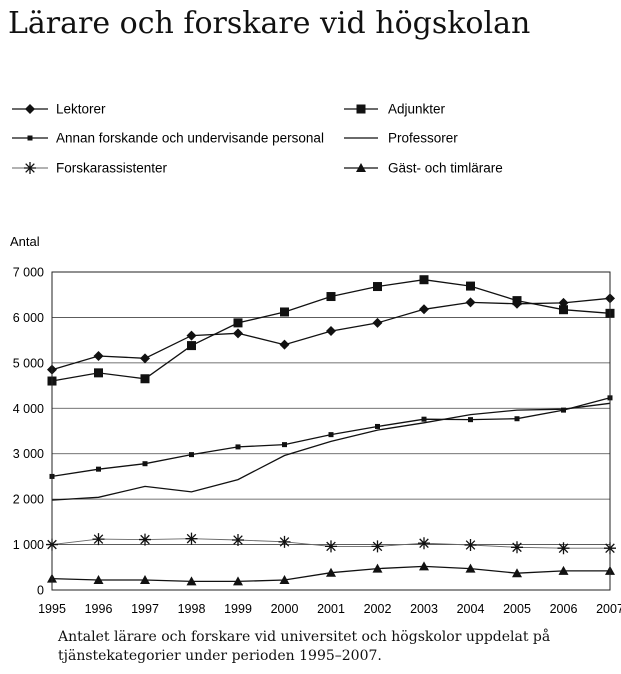  I want to click on x-tick-label: 1997, so click(145, 609).